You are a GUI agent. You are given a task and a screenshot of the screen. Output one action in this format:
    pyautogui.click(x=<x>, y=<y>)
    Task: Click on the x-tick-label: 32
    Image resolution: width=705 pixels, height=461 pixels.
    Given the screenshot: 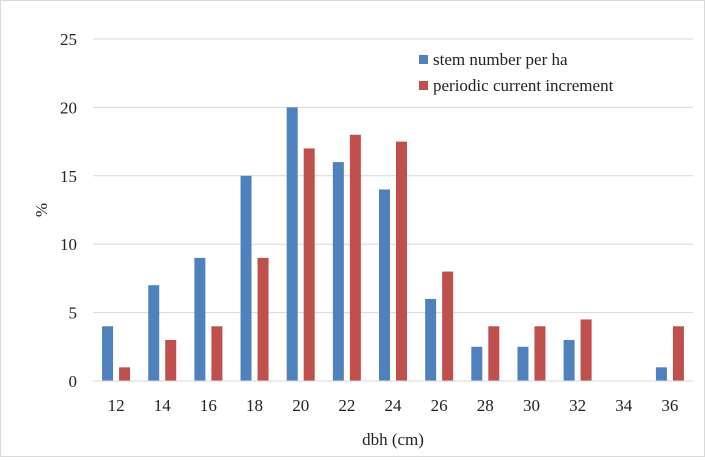 What is the action you would take?
    pyautogui.click(x=577, y=405)
    